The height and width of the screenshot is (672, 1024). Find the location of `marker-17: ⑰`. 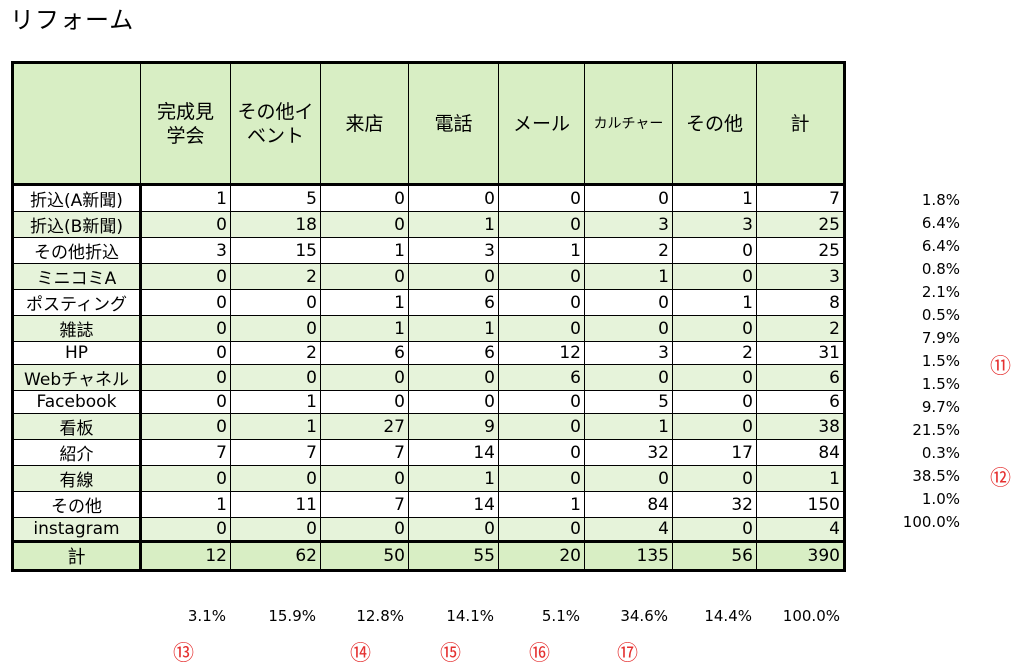

marker-17: ⑰ is located at coordinates (627, 653).